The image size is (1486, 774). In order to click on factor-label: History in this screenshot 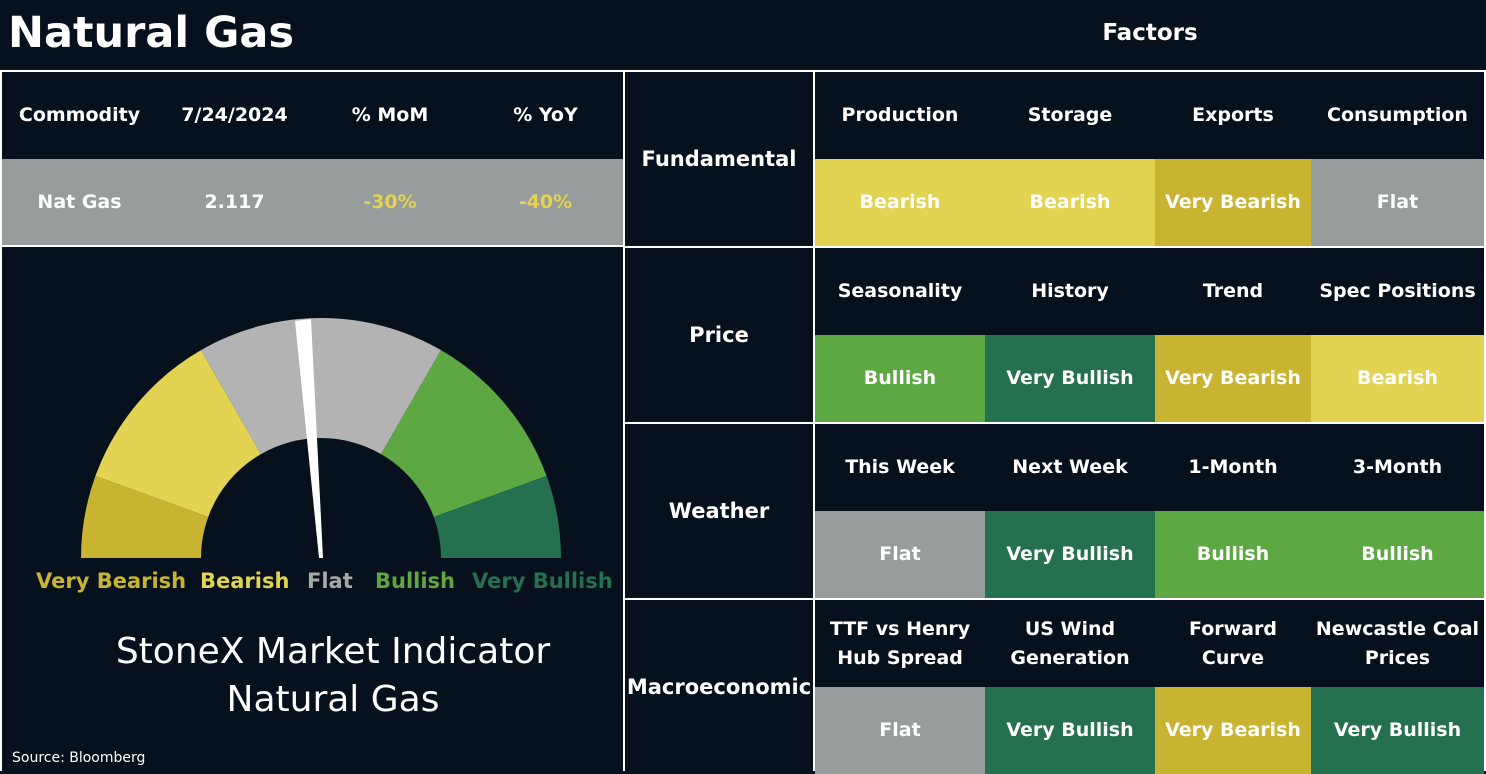, I will do `click(1070, 291)`.